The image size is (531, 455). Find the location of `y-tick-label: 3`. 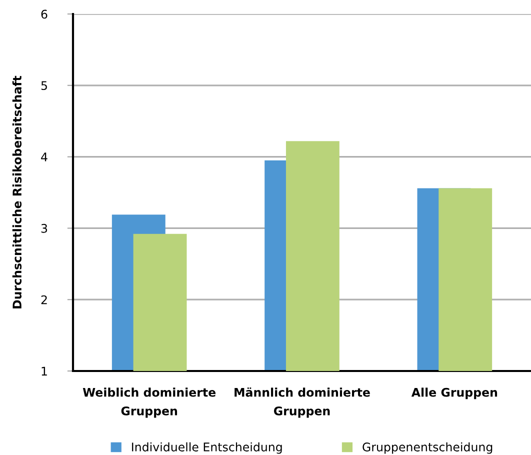

y-tick-label: 3 is located at coordinates (44, 228).